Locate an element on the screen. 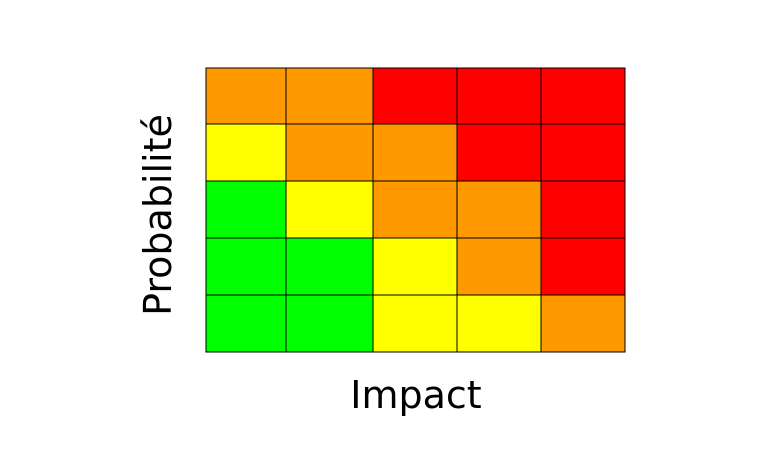  matrix-cell-r2-c2 is located at coordinates (329, 152).